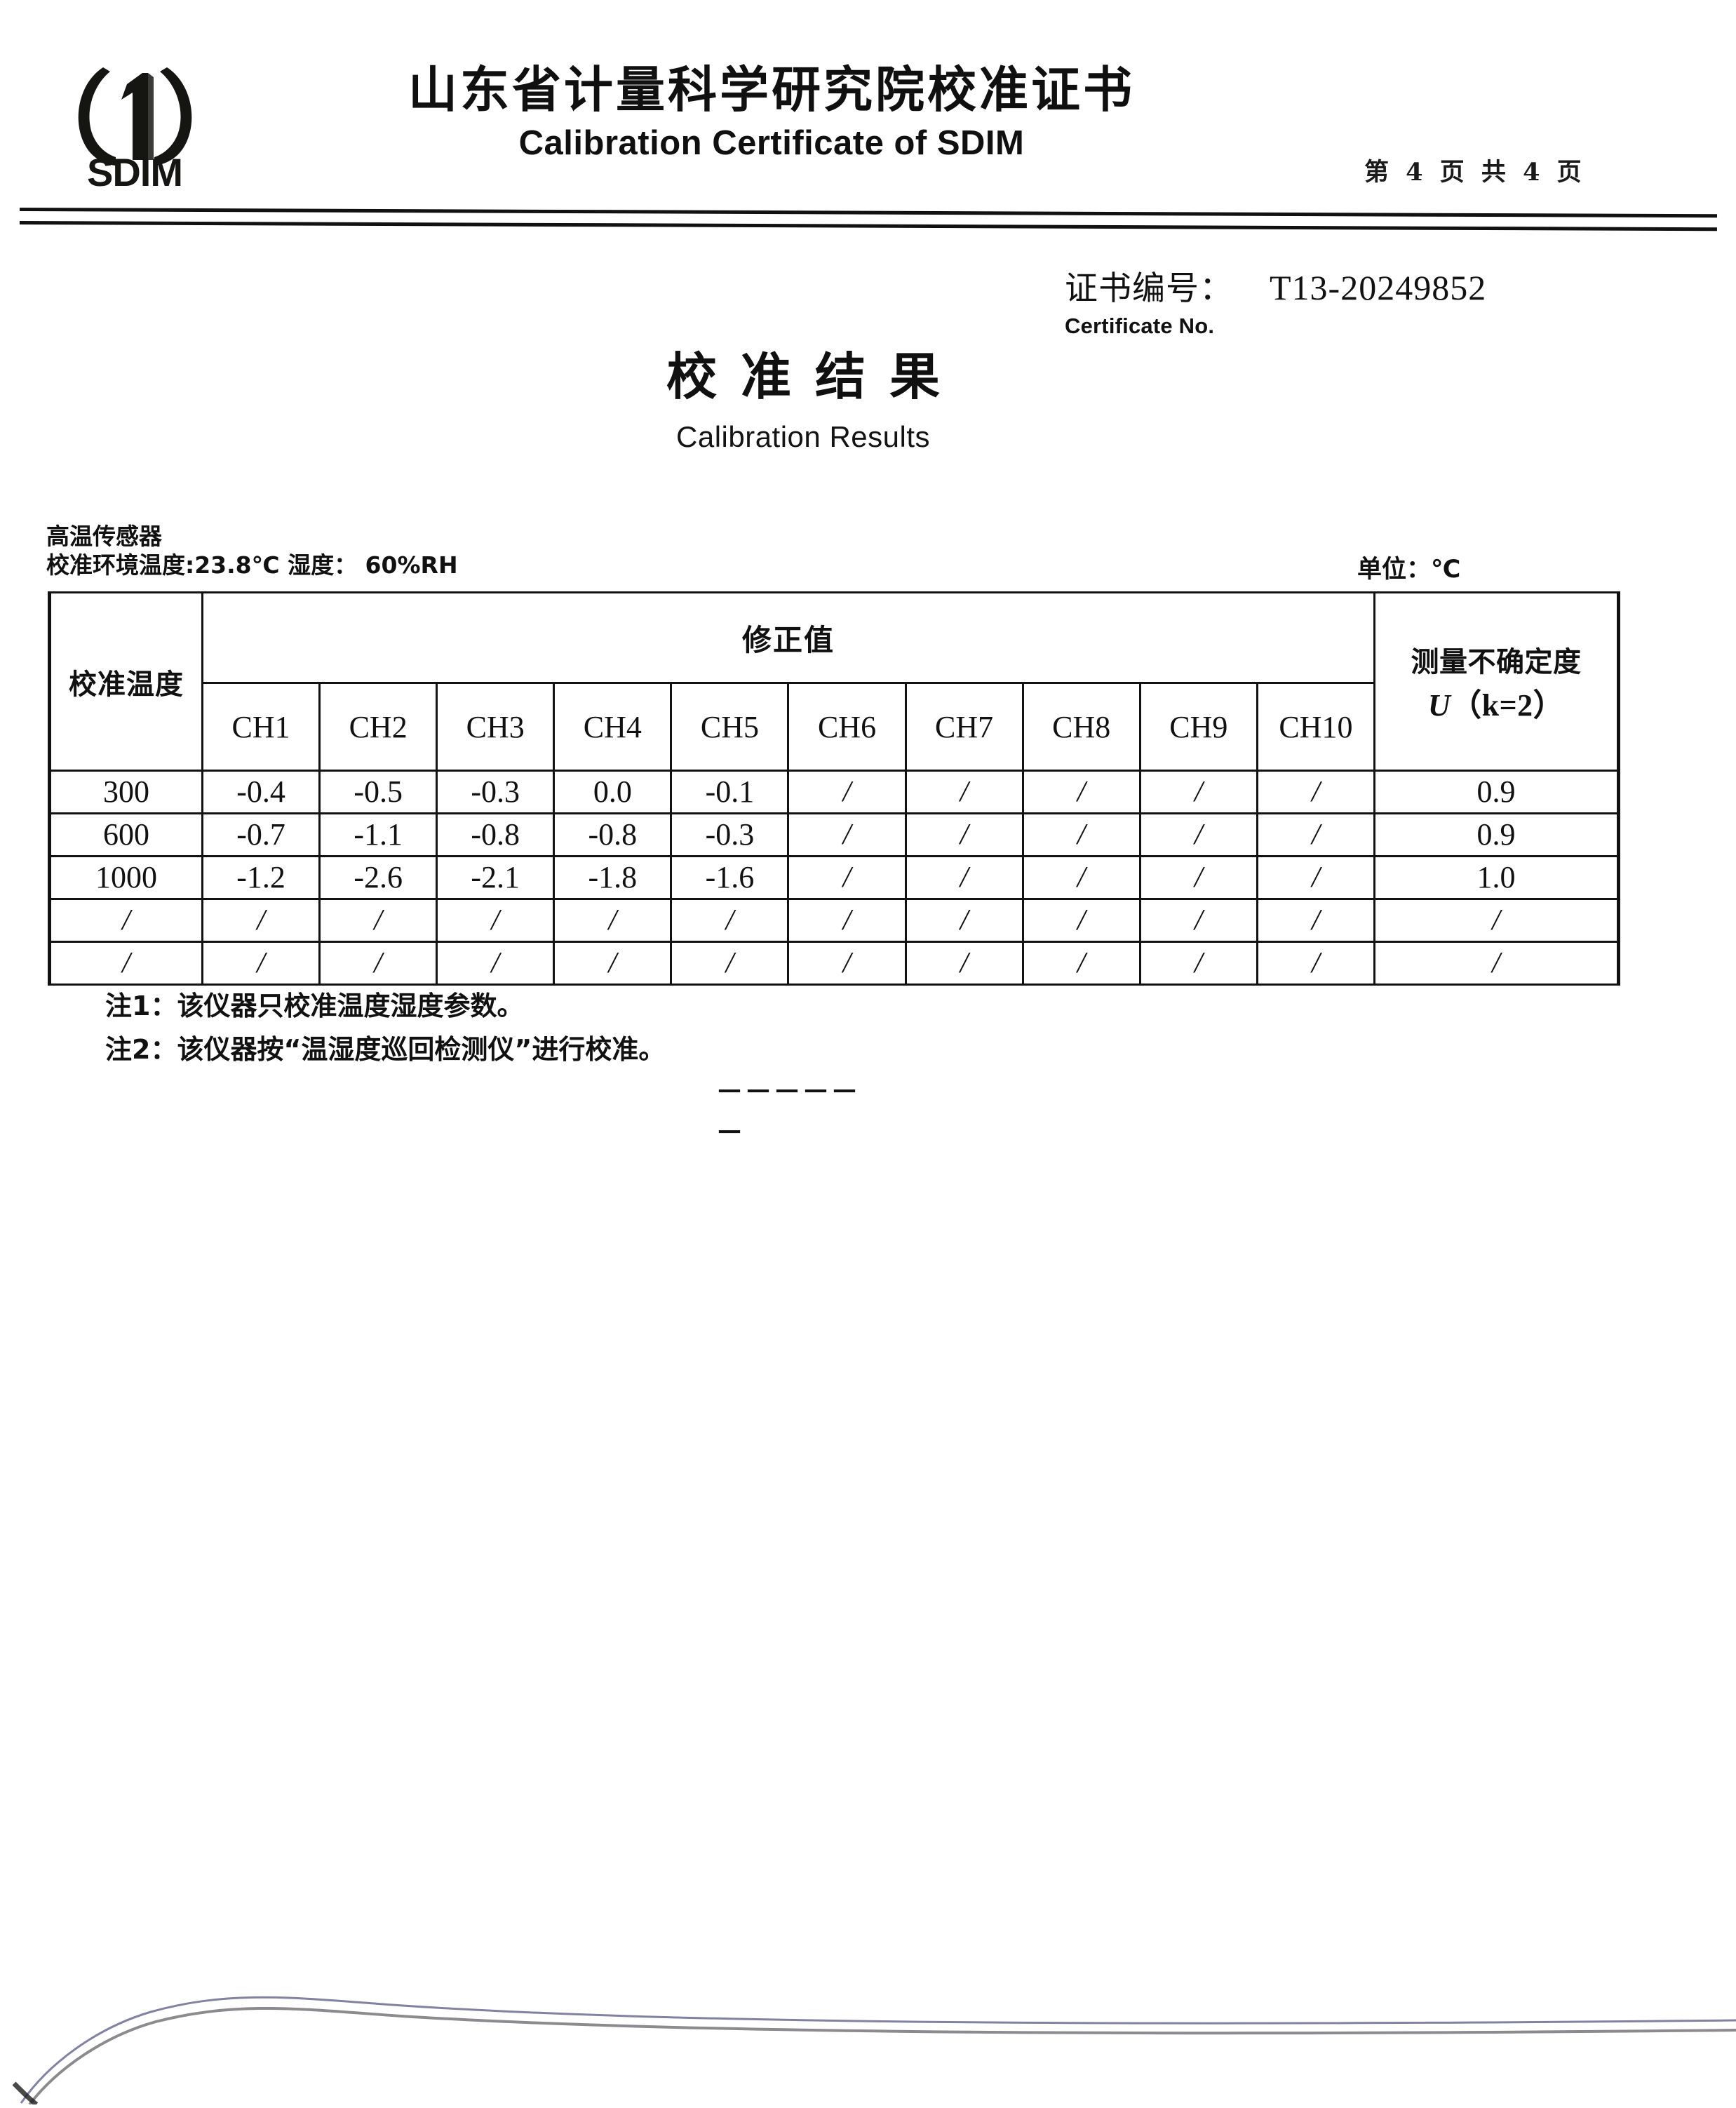 This screenshot has width=1736, height=2108. Describe the element at coordinates (1496, 661) in the screenshot. I see `header-uncertainty-label: 测量不确定度` at that location.